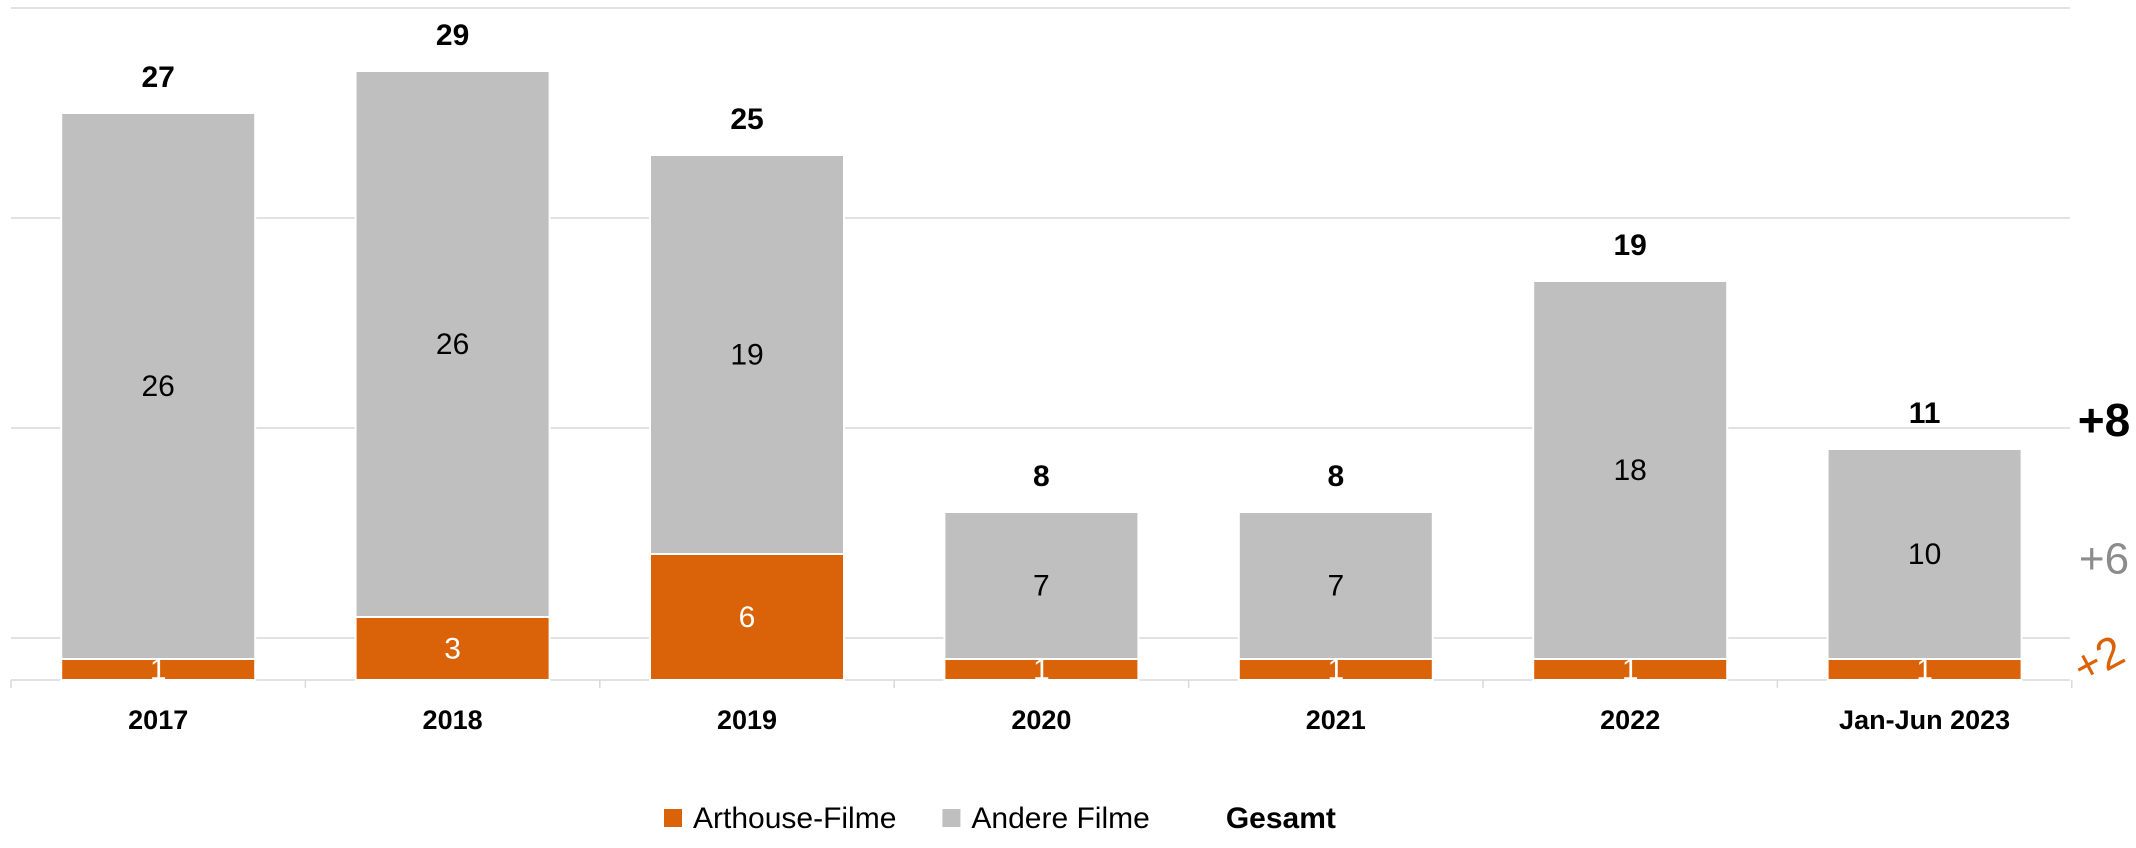 The height and width of the screenshot is (848, 2136). Describe the element at coordinates (158, 77) in the screenshot. I see `total-label: 27` at that location.